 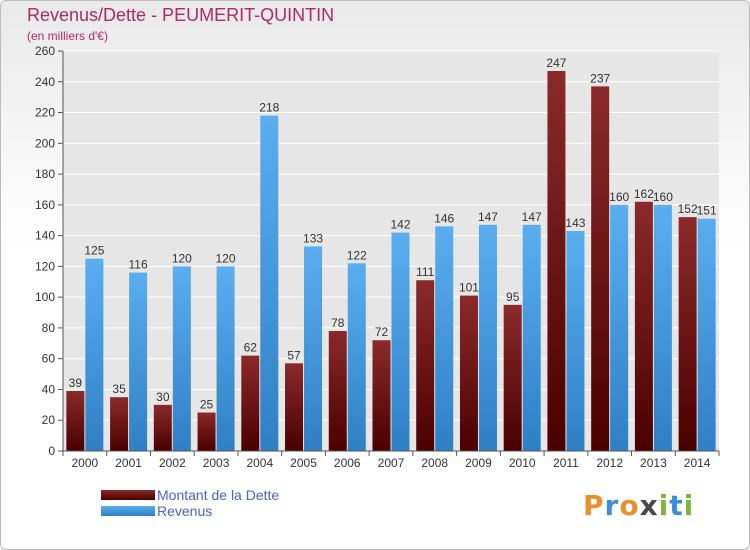 What do you see at coordinates (612, 505) in the screenshot?
I see `logo-letter: r` at bounding box center [612, 505].